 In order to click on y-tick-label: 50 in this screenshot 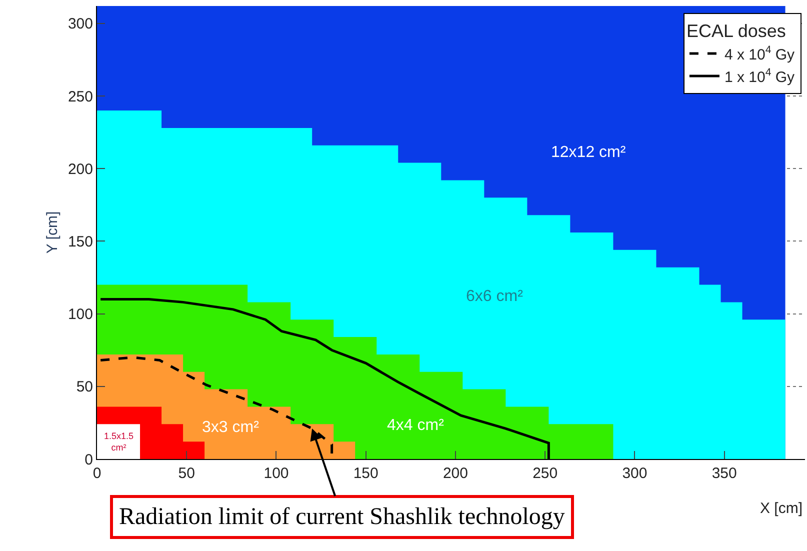, I will do `click(84, 387)`.